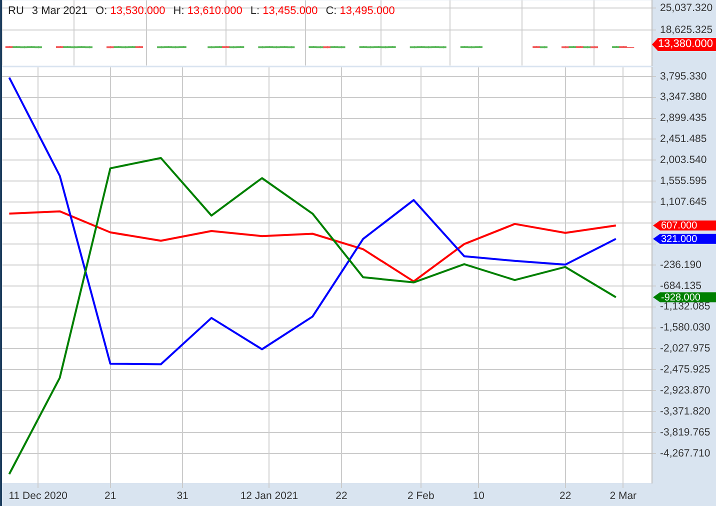 This screenshot has width=716, height=506. Describe the element at coordinates (686, 8) in the screenshot. I see `y-tick-label: 25,037.320` at that location.